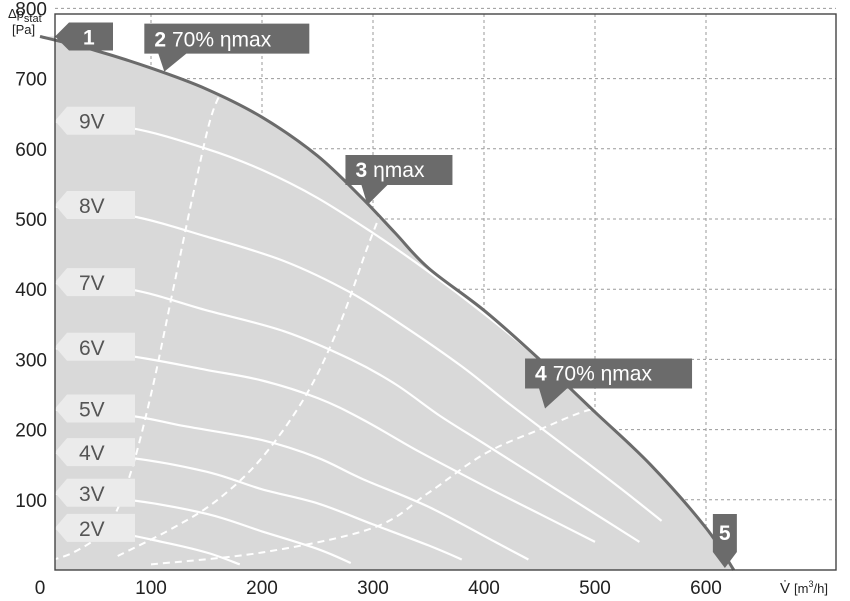 The image size is (850, 601). I want to click on annotation-text: 2 70% ηmax, so click(212, 40).